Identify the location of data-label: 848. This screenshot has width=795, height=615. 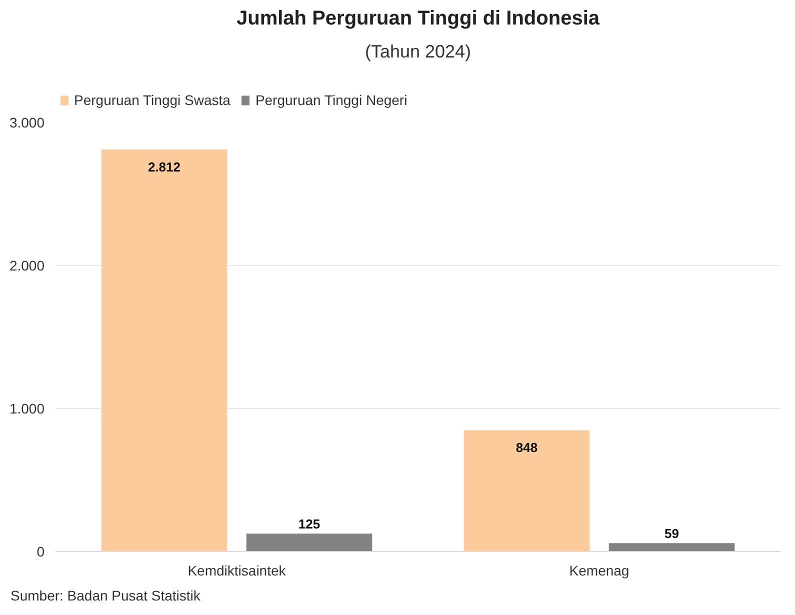
(527, 448).